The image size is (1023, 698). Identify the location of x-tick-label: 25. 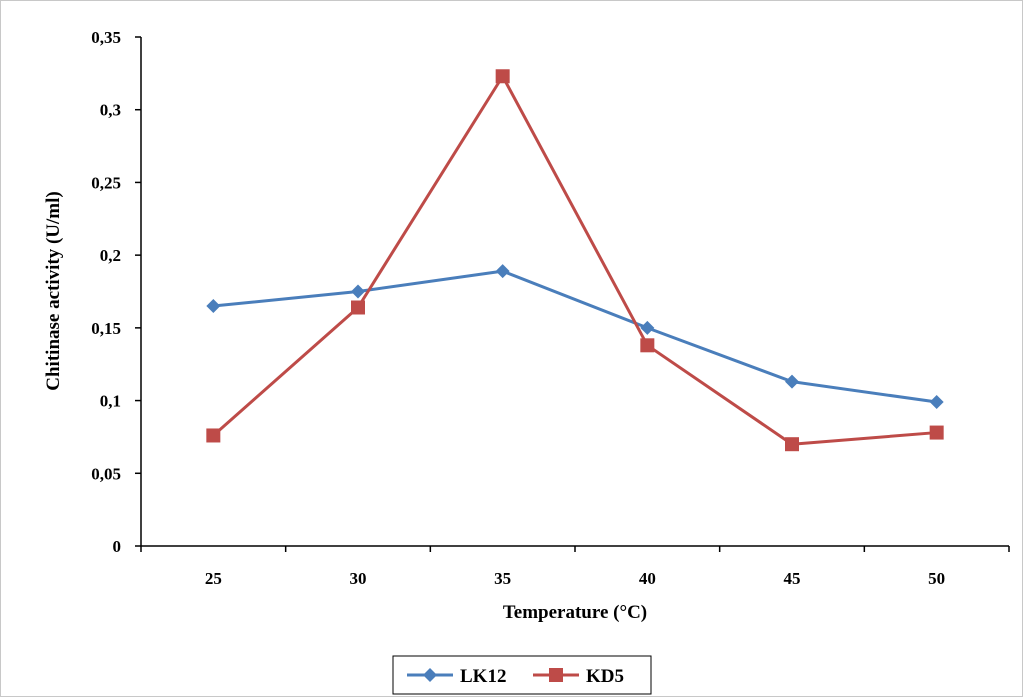
(213, 578).